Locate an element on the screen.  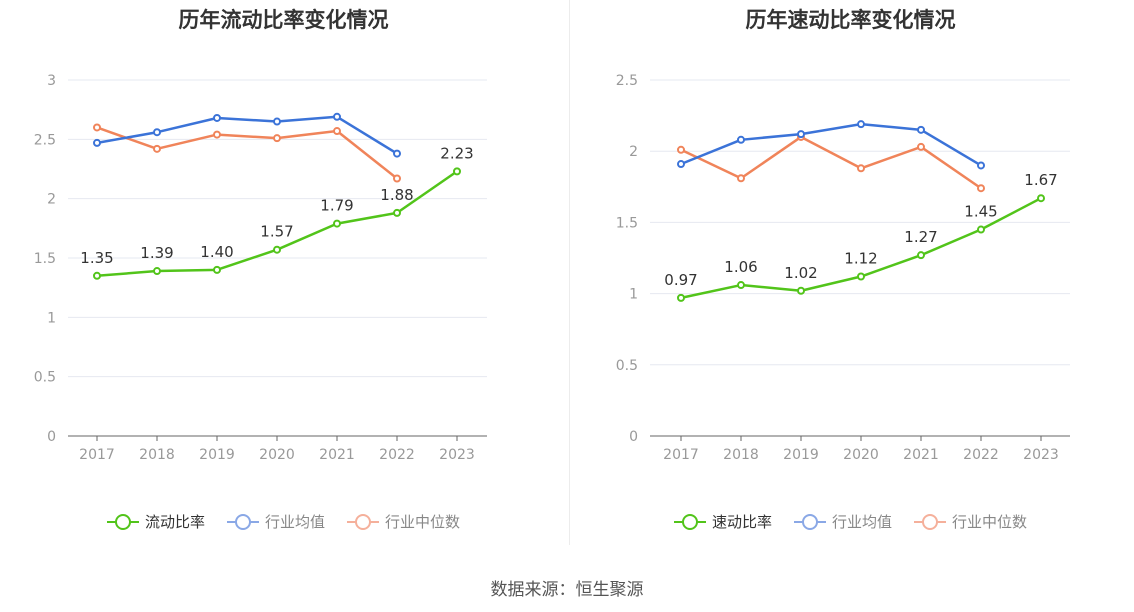
legend-item-company: 速动比率 is located at coordinates (722, 521).